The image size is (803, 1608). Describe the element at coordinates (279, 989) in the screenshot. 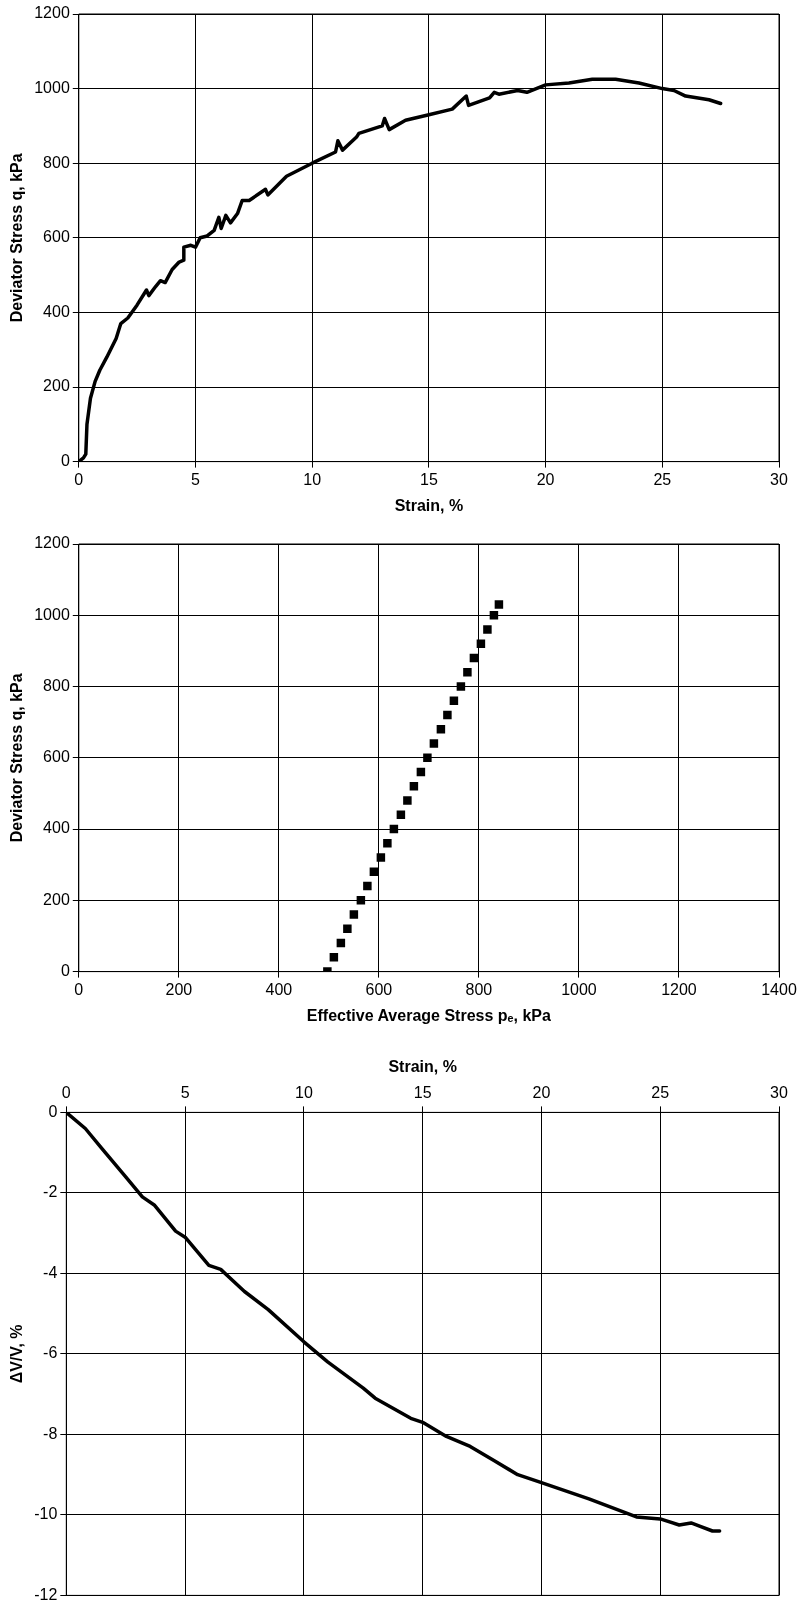

I see `x-tick-label: 400` at that location.